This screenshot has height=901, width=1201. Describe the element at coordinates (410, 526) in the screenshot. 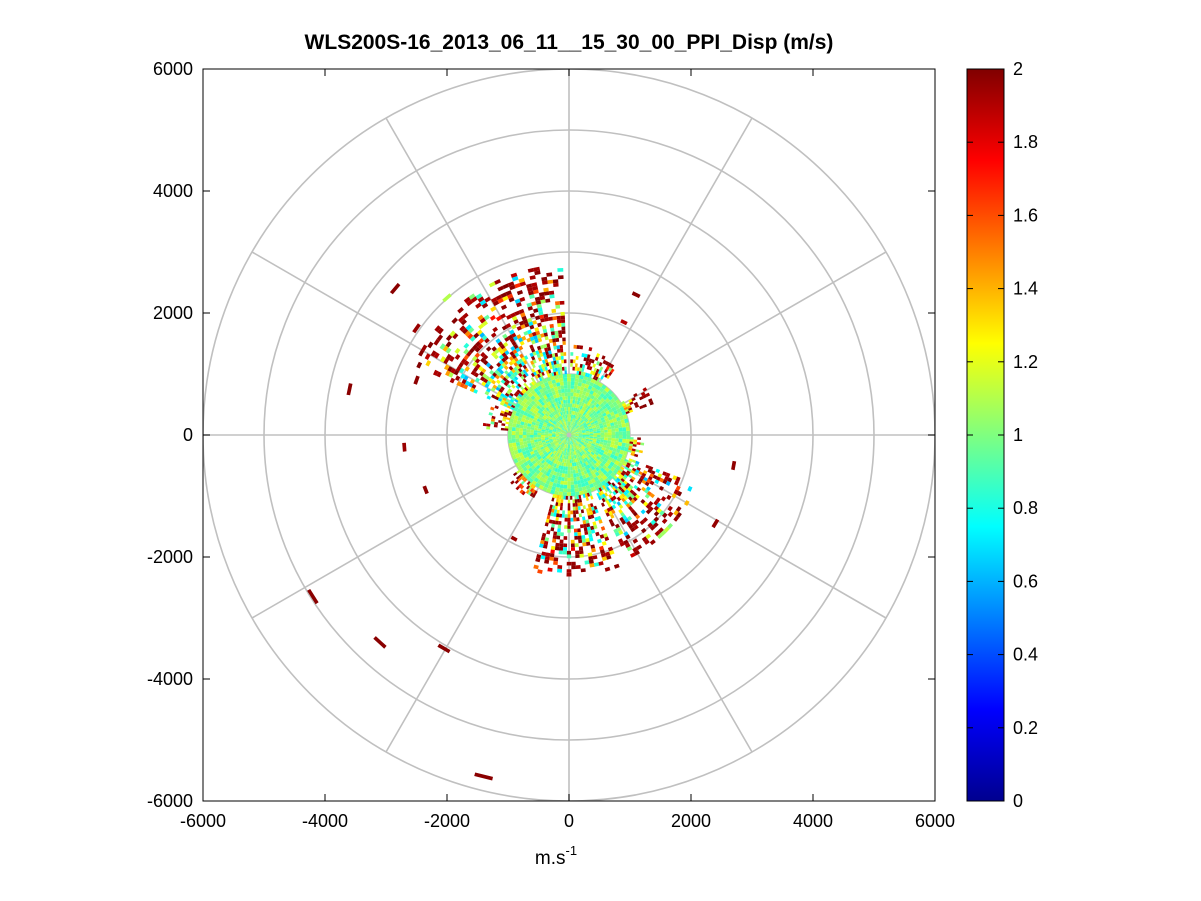

I see `polar-spoke` at that location.